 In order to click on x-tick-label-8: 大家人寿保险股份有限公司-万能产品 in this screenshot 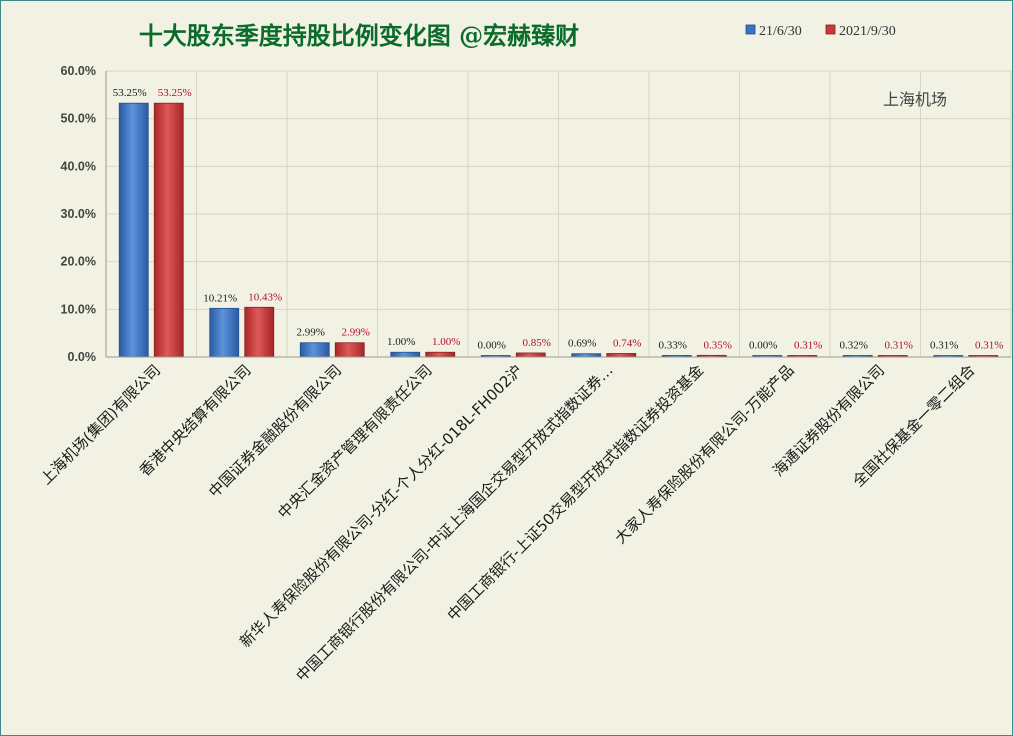, I will do `click(704, 454)`.